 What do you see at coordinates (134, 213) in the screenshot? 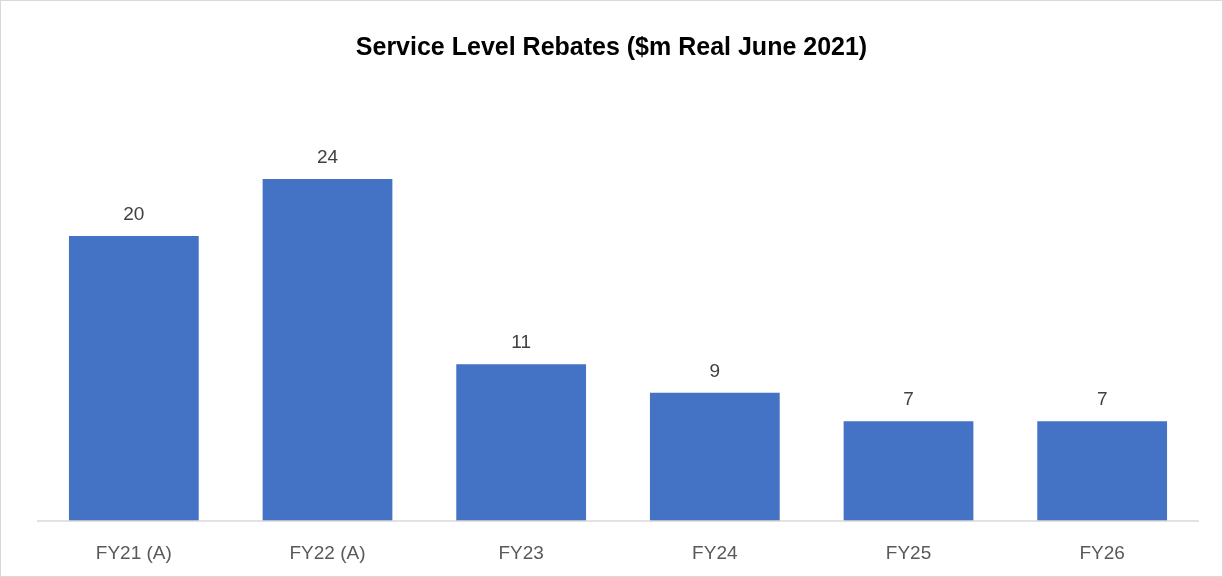
I see `data-label: 20` at bounding box center [134, 213].